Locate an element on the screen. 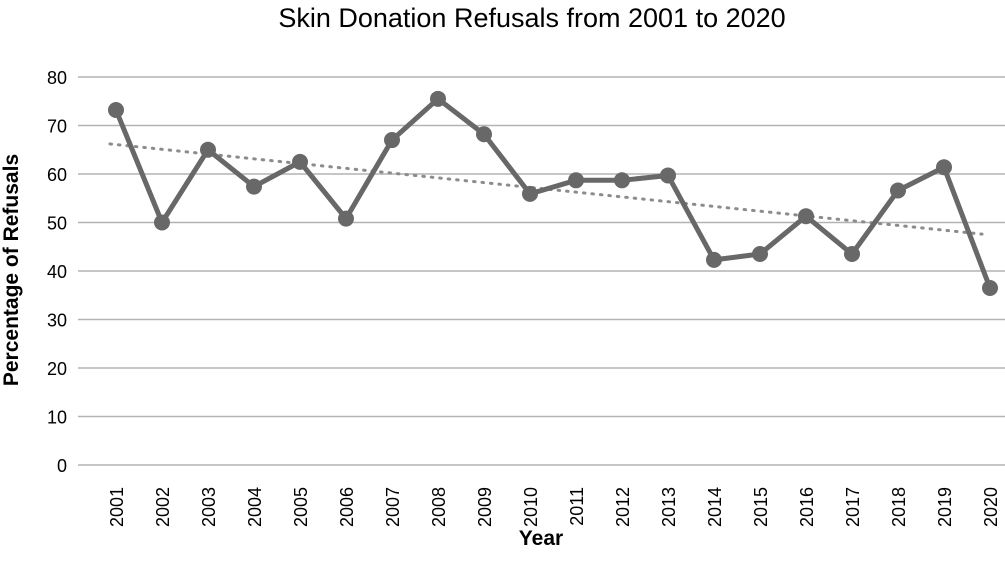 Image resolution: width=1005 pixels, height=574 pixels. x-tick-label: 2005 is located at coordinates (301, 507).